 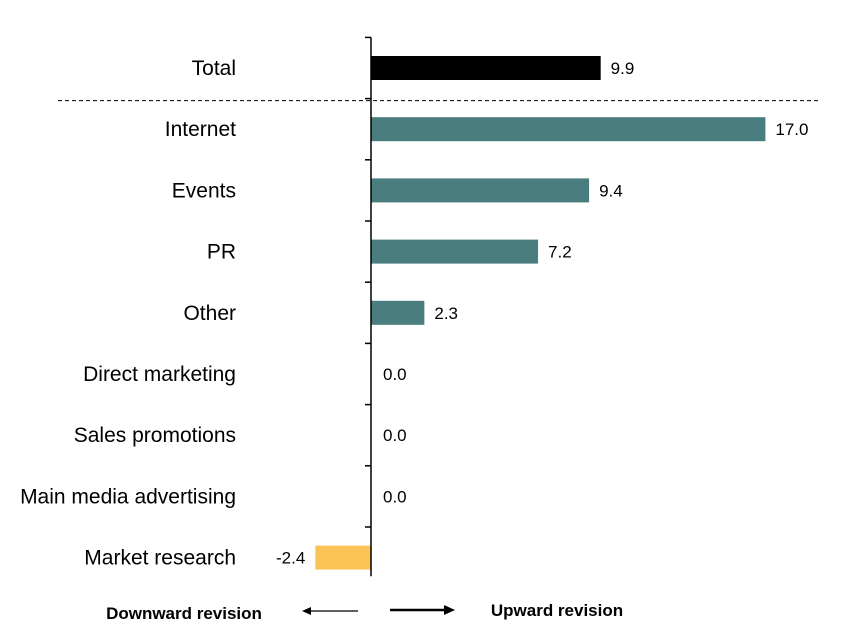 What do you see at coordinates (343, 557) in the screenshot?
I see `bar-market-research` at bounding box center [343, 557].